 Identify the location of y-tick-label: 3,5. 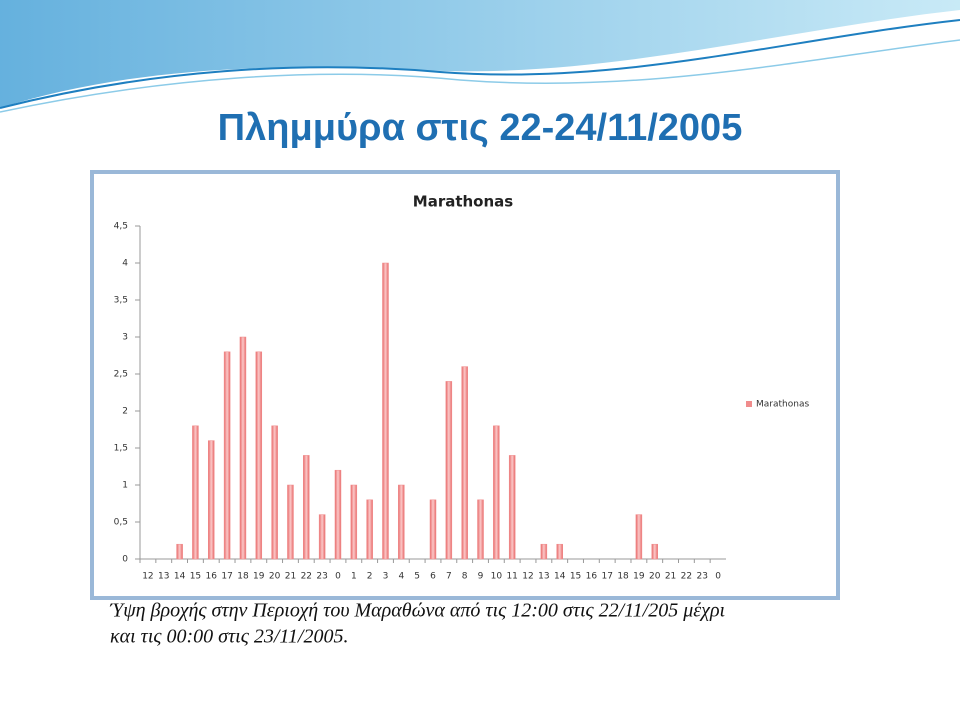
(121, 301).